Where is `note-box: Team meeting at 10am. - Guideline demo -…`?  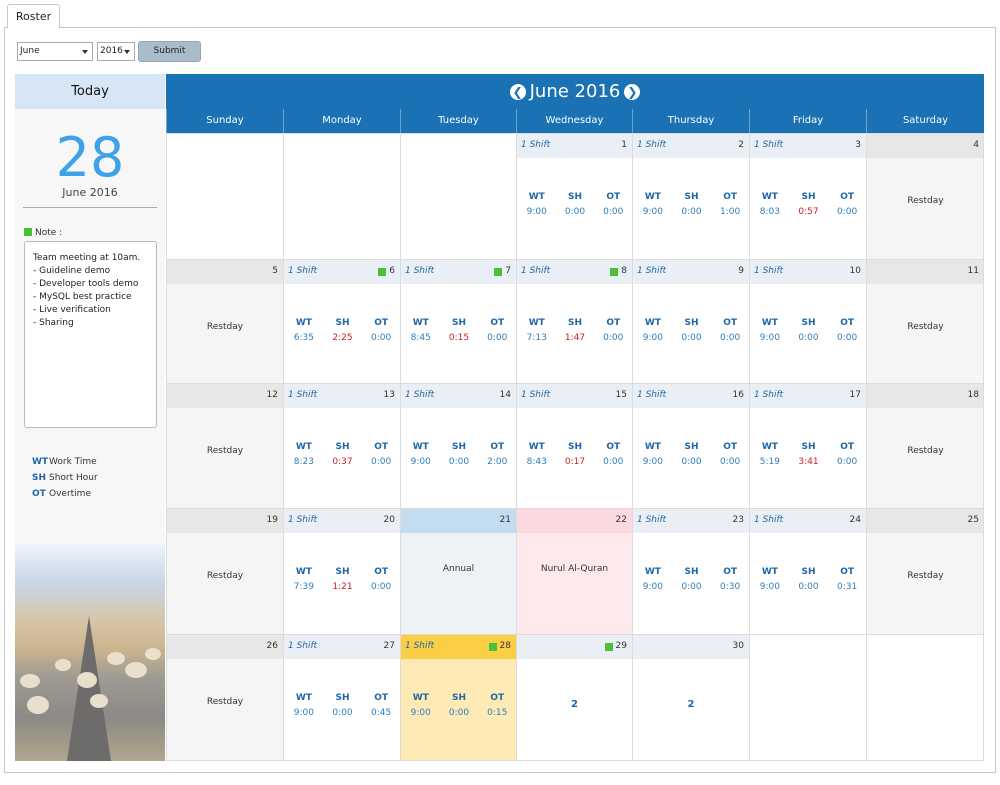
note-box: Team meeting at 10am. - Guideline demo -… is located at coordinates (90, 334).